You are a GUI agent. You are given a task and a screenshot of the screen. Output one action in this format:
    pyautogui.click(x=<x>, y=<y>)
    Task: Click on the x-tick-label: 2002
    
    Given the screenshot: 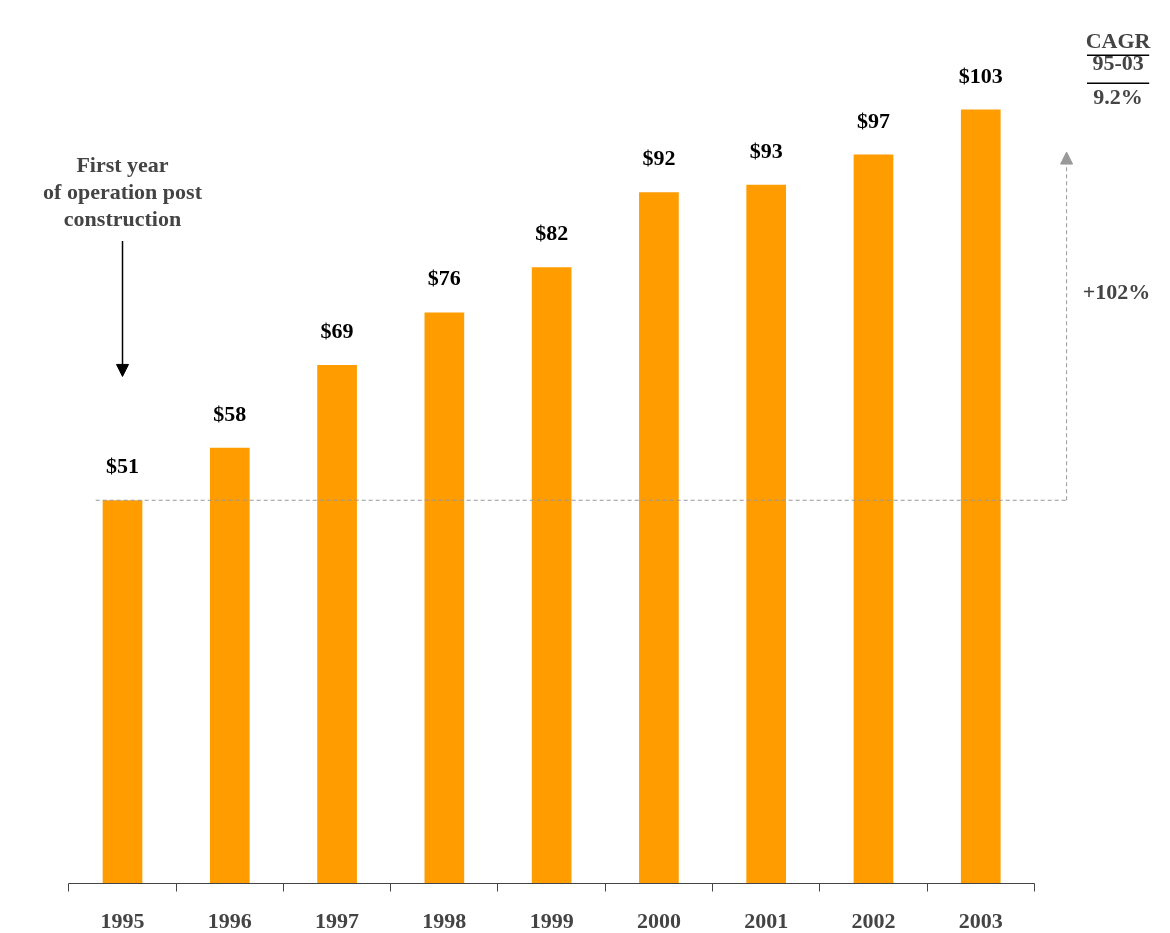 What is the action you would take?
    pyautogui.click(x=873, y=920)
    